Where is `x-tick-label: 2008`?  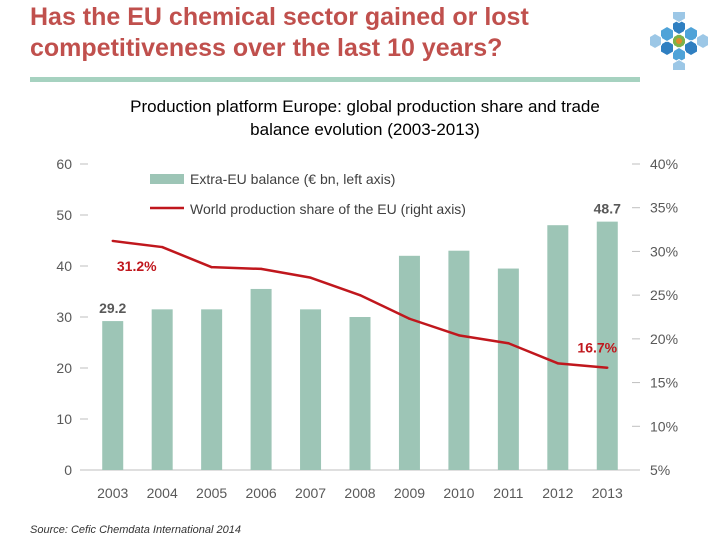
x-tick-label: 2008 is located at coordinates (359, 493).